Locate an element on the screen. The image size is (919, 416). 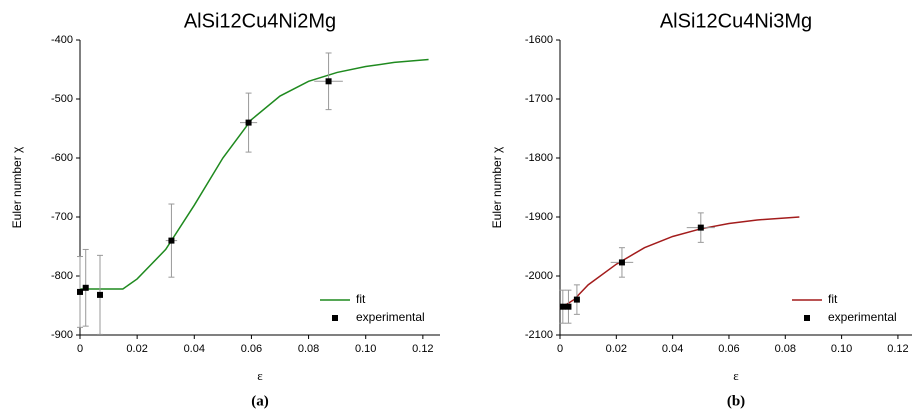
y-tick-label: -500 is located at coordinates (62, 99).